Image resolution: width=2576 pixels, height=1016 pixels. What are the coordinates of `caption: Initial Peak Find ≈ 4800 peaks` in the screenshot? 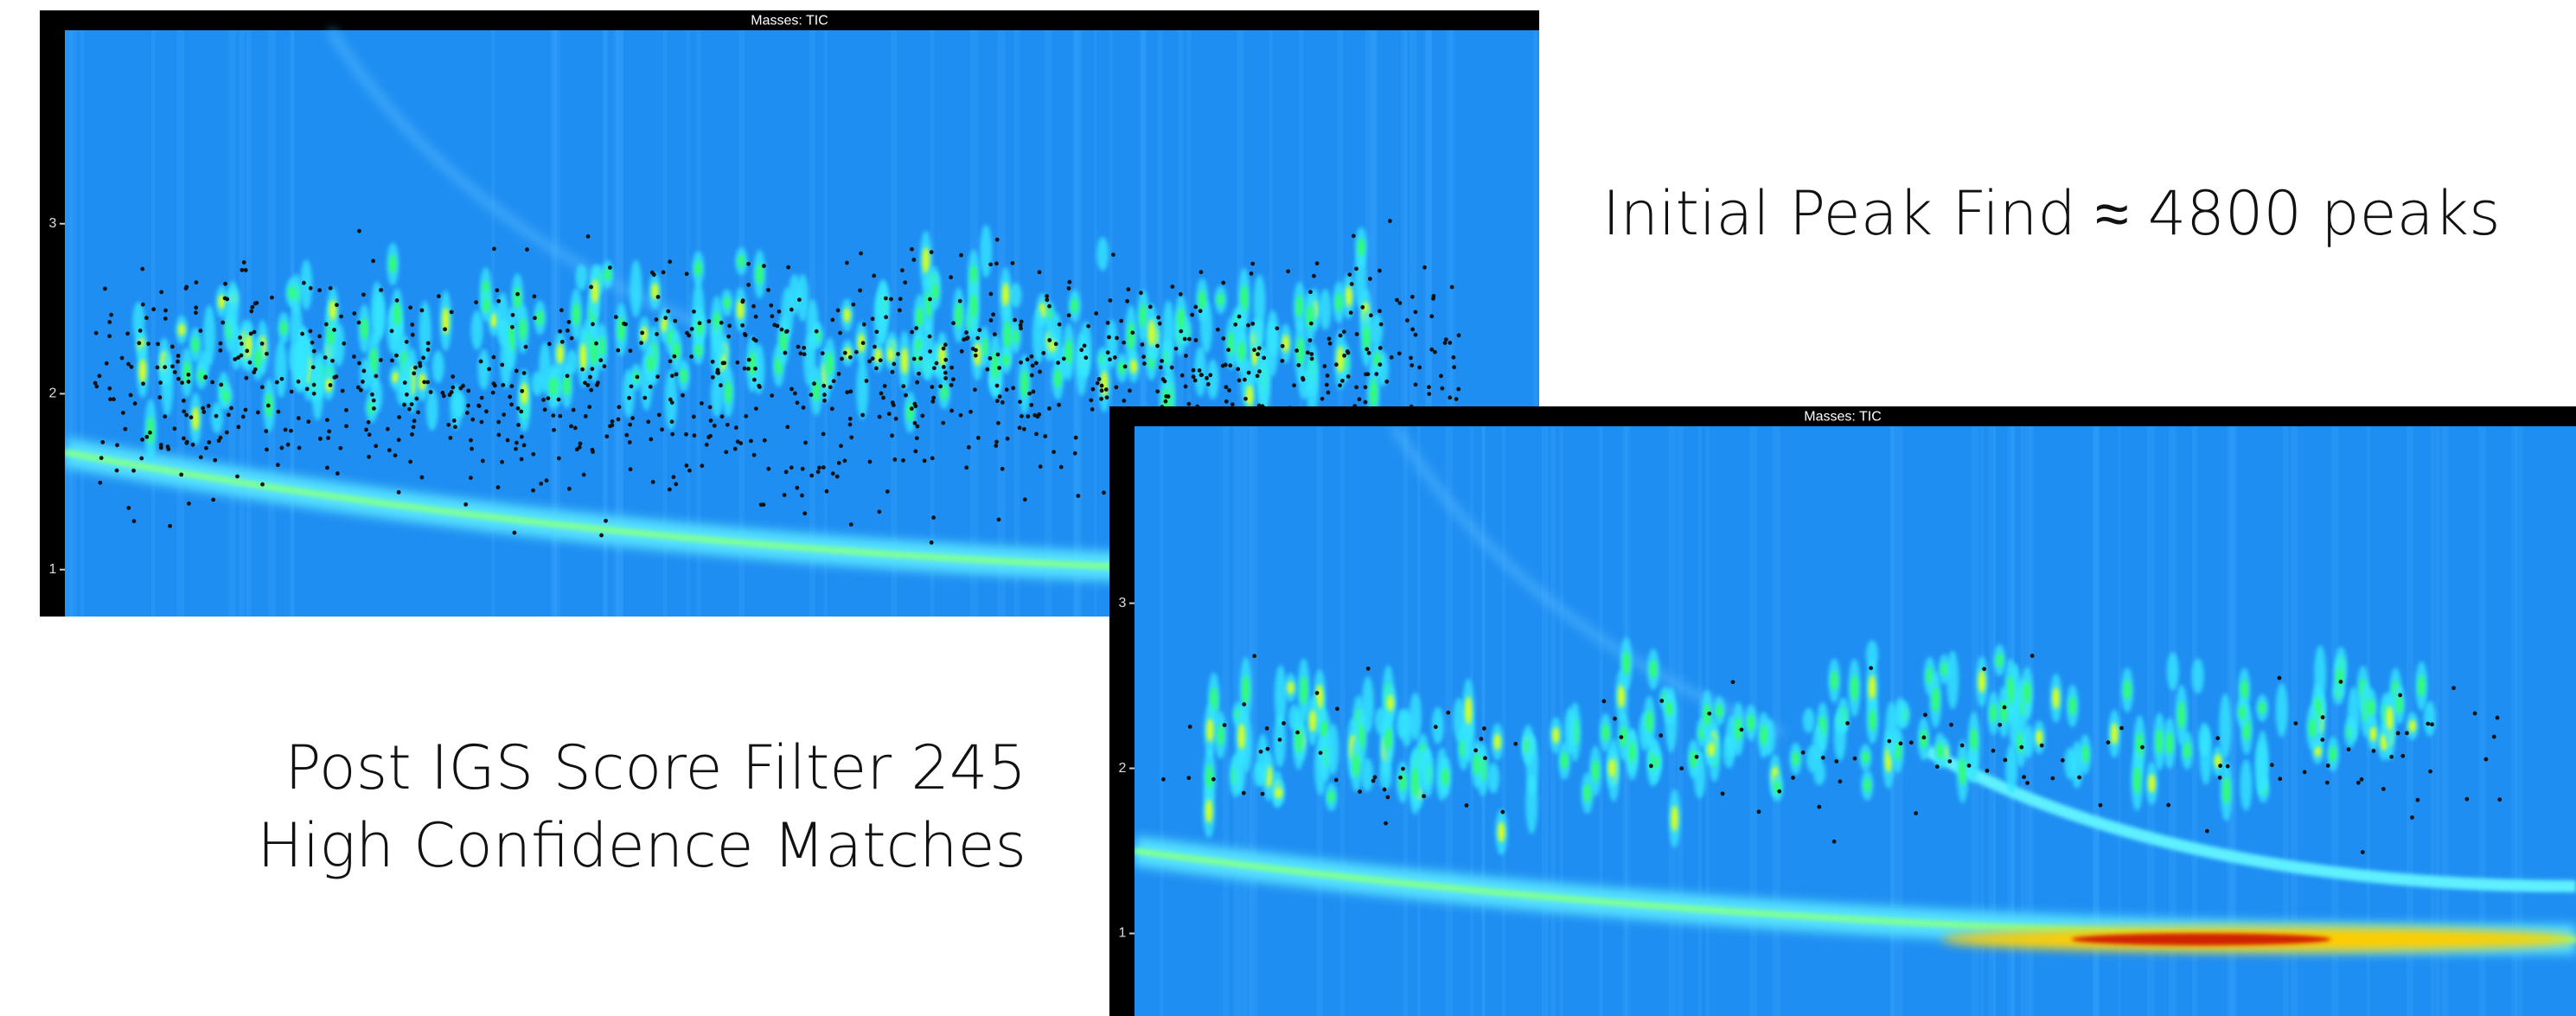 It's located at (2051, 213).